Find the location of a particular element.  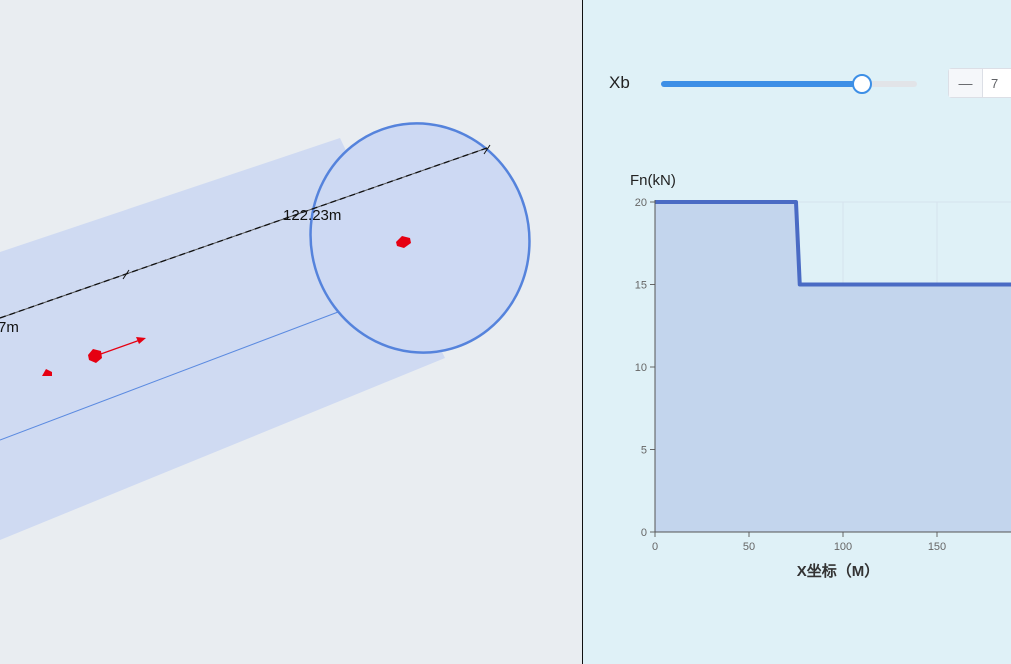

distance-label-partial: 7m is located at coordinates (9, 327).